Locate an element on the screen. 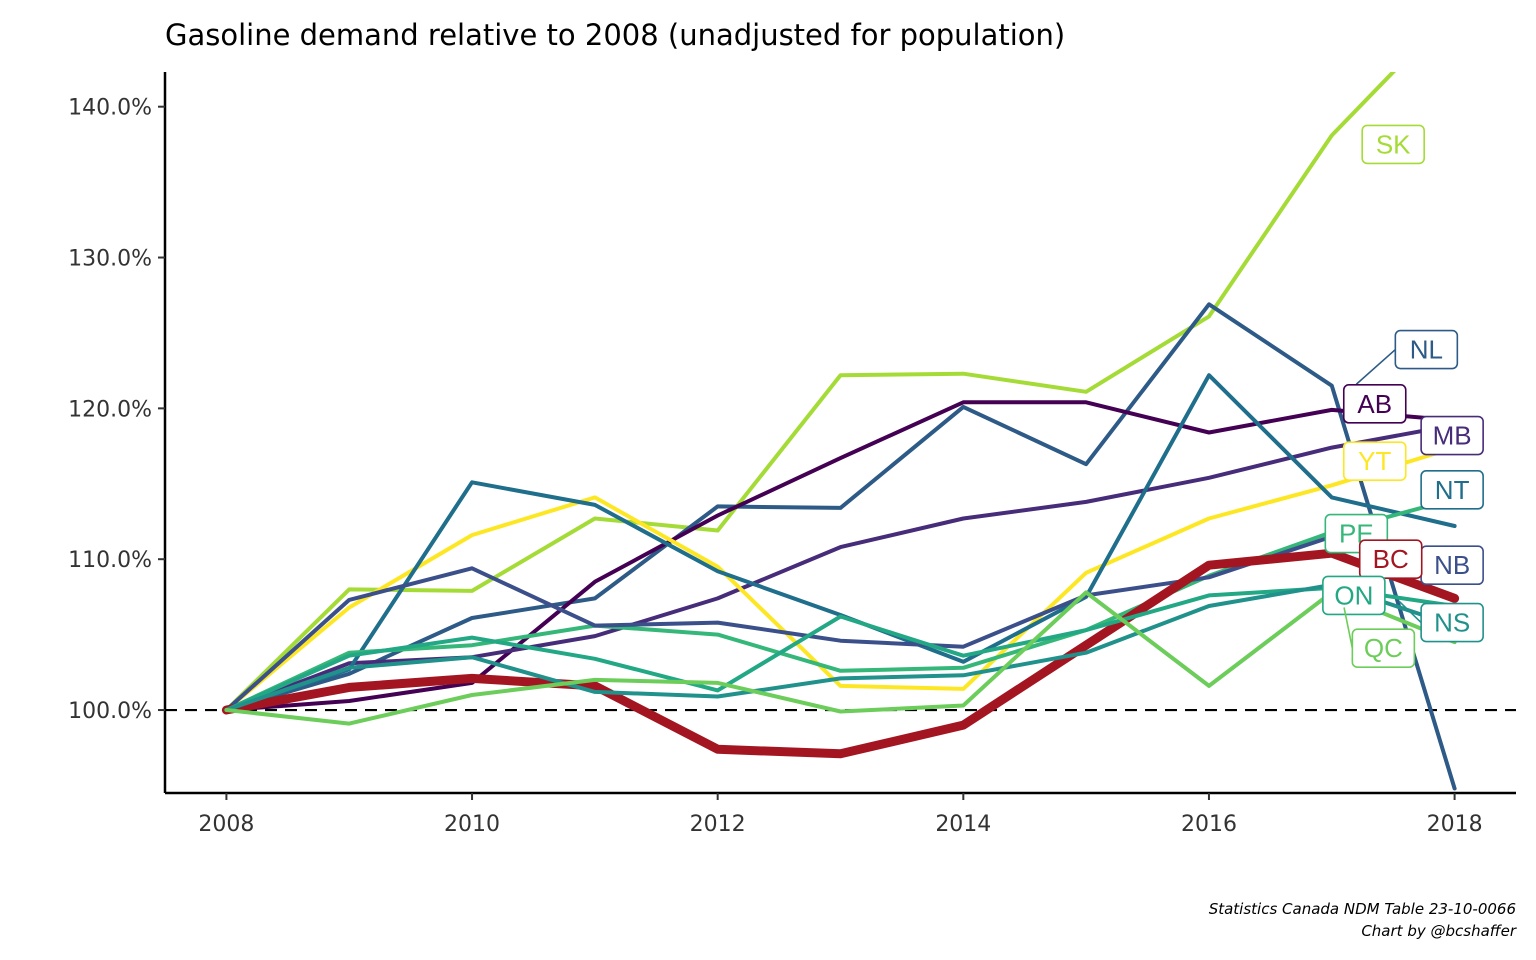 The height and width of the screenshot is (960, 1536). series-label-ns: NS is located at coordinates (1441, 621).